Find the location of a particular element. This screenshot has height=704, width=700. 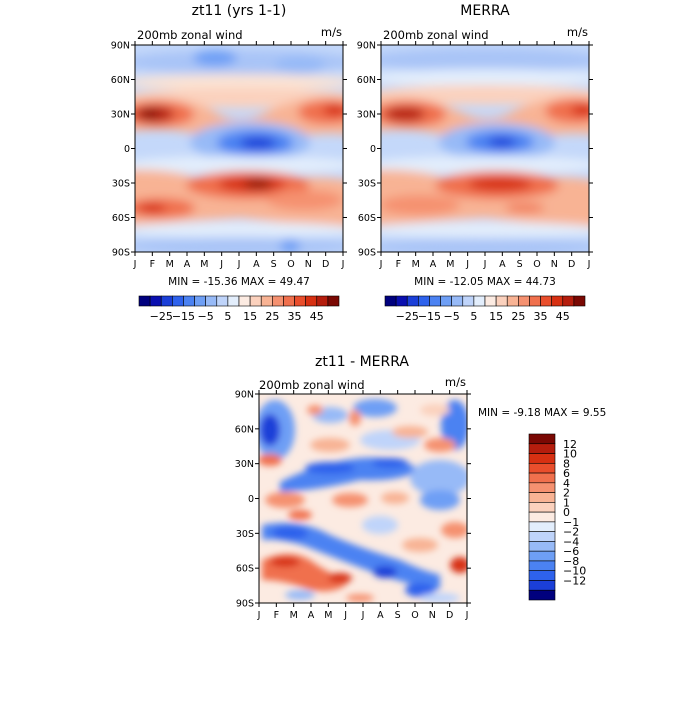

y-tick-label: 60N is located at coordinates (244, 429).